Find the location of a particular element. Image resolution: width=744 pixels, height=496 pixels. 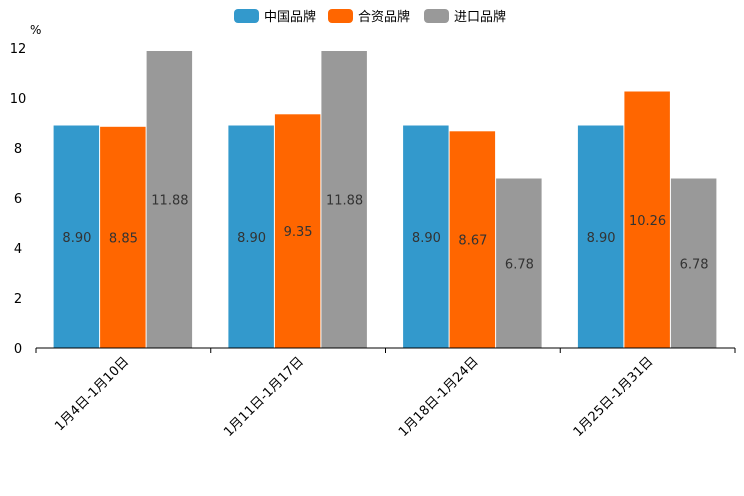

data-label: 8.85 is located at coordinates (123, 238).